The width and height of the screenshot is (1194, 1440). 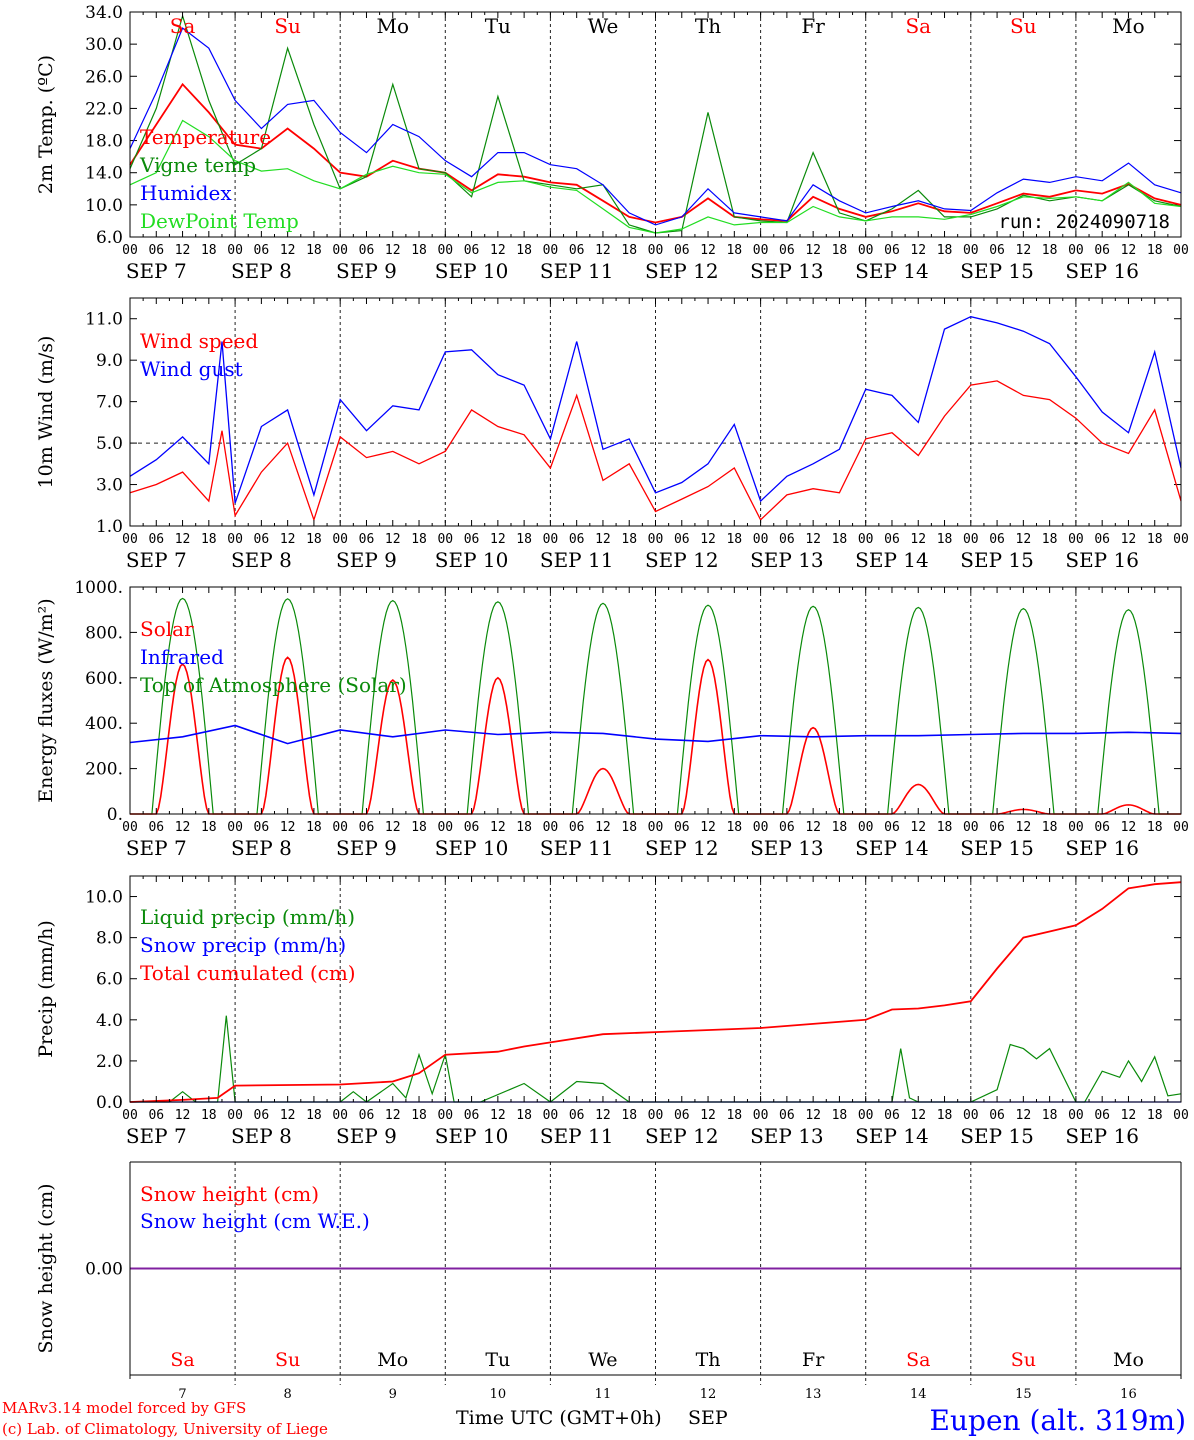 What do you see at coordinates (115, 815) in the screenshot?
I see `y-tick-label: 0.` at bounding box center [115, 815].